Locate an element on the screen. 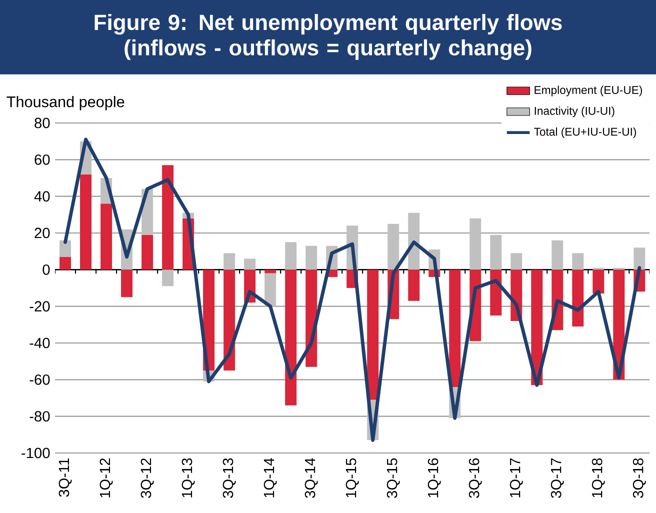  x-tick-label: 1Q-14 is located at coordinates (270, 478).